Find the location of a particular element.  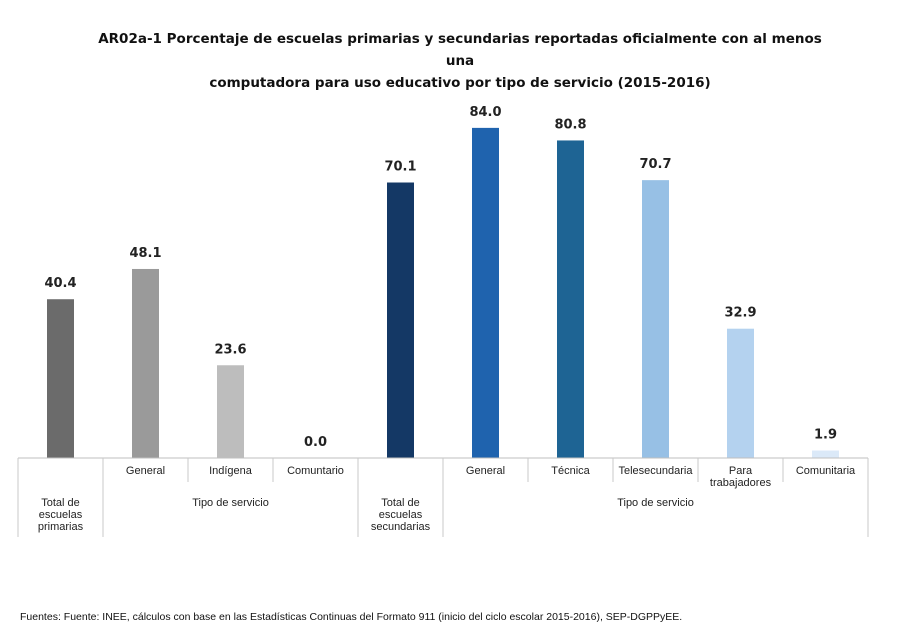

x-tick-label-8: Telesecundaria is located at coordinates (656, 471).